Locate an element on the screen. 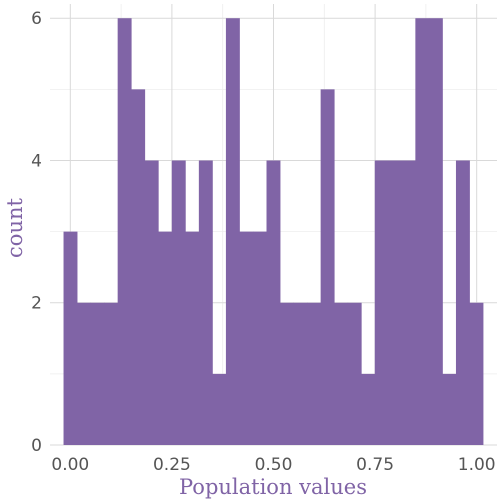 The width and height of the screenshot is (504, 504). y-tick-label: 6 is located at coordinates (36, 19).